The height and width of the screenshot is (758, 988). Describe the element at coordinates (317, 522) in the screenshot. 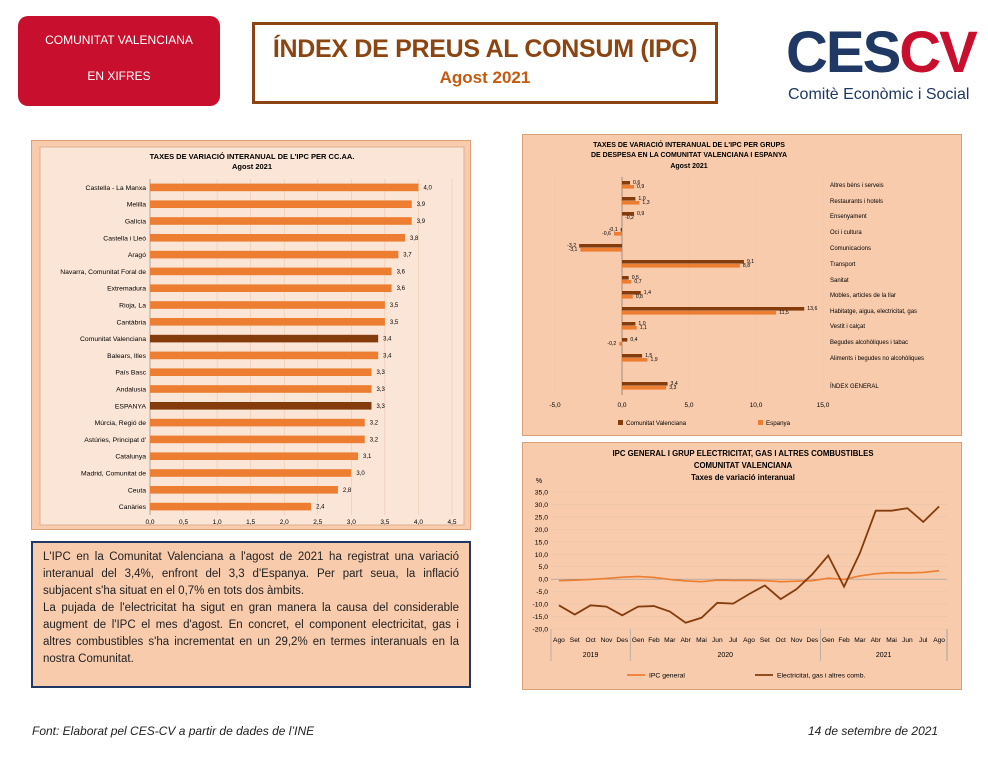

I see `x-tick-label: 2,5` at that location.